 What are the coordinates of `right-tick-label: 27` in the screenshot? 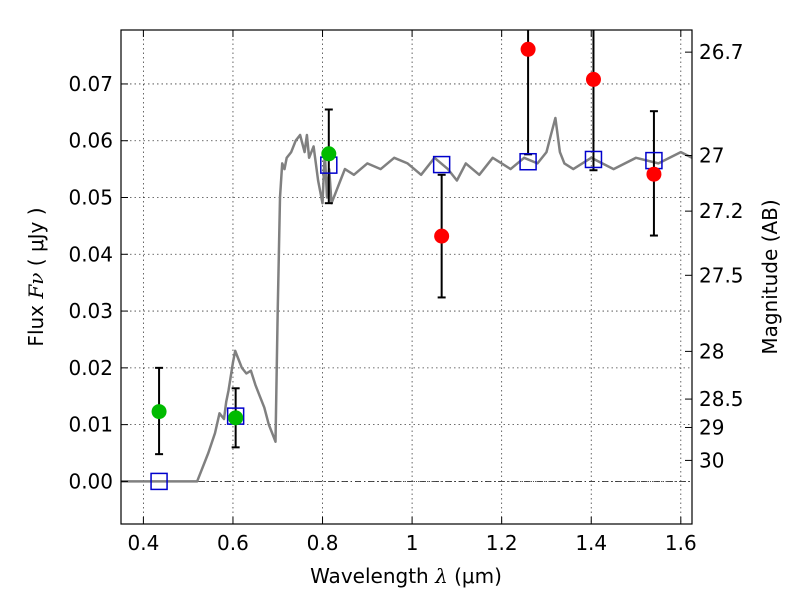 It's located at (711, 155).